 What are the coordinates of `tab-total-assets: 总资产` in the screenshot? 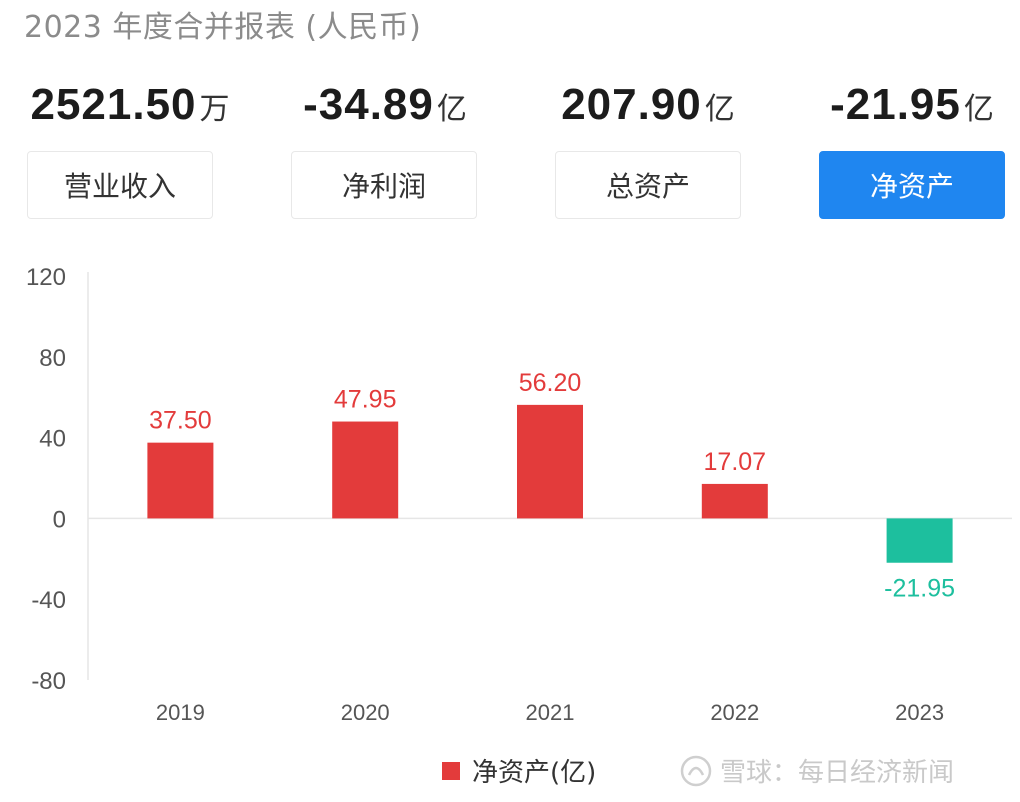 It's located at (648, 185).